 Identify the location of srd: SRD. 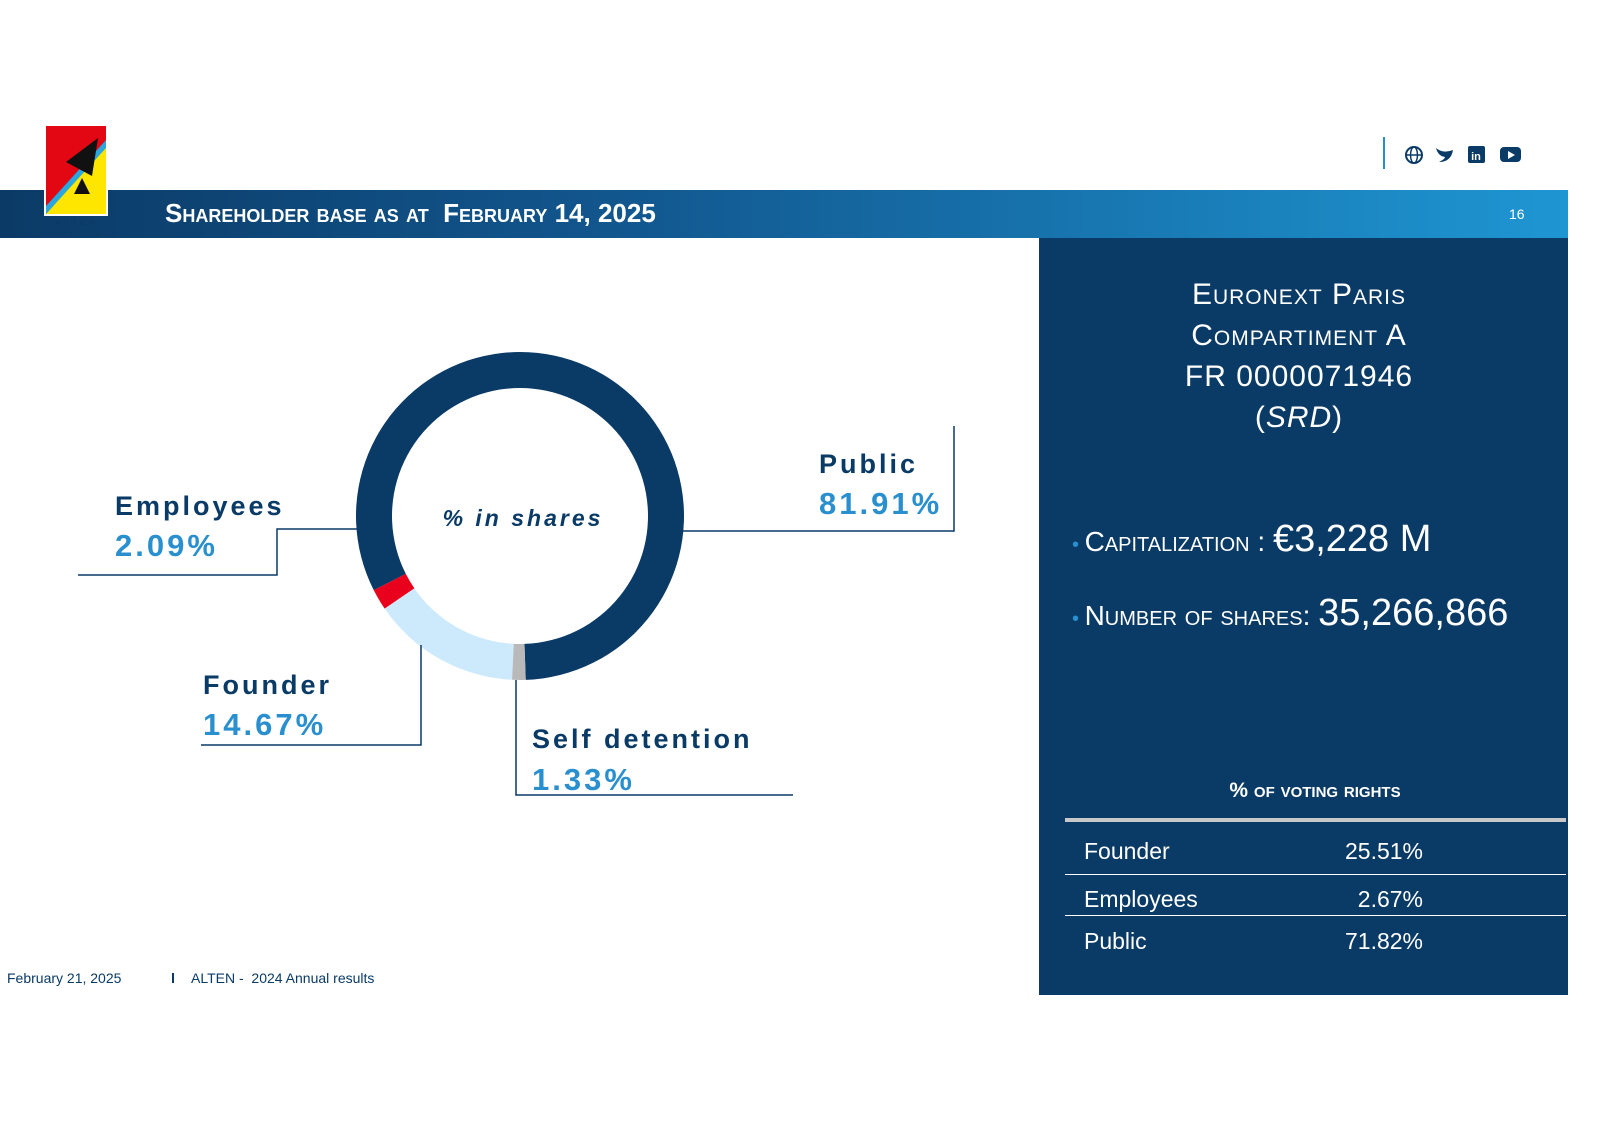
(1299, 417).